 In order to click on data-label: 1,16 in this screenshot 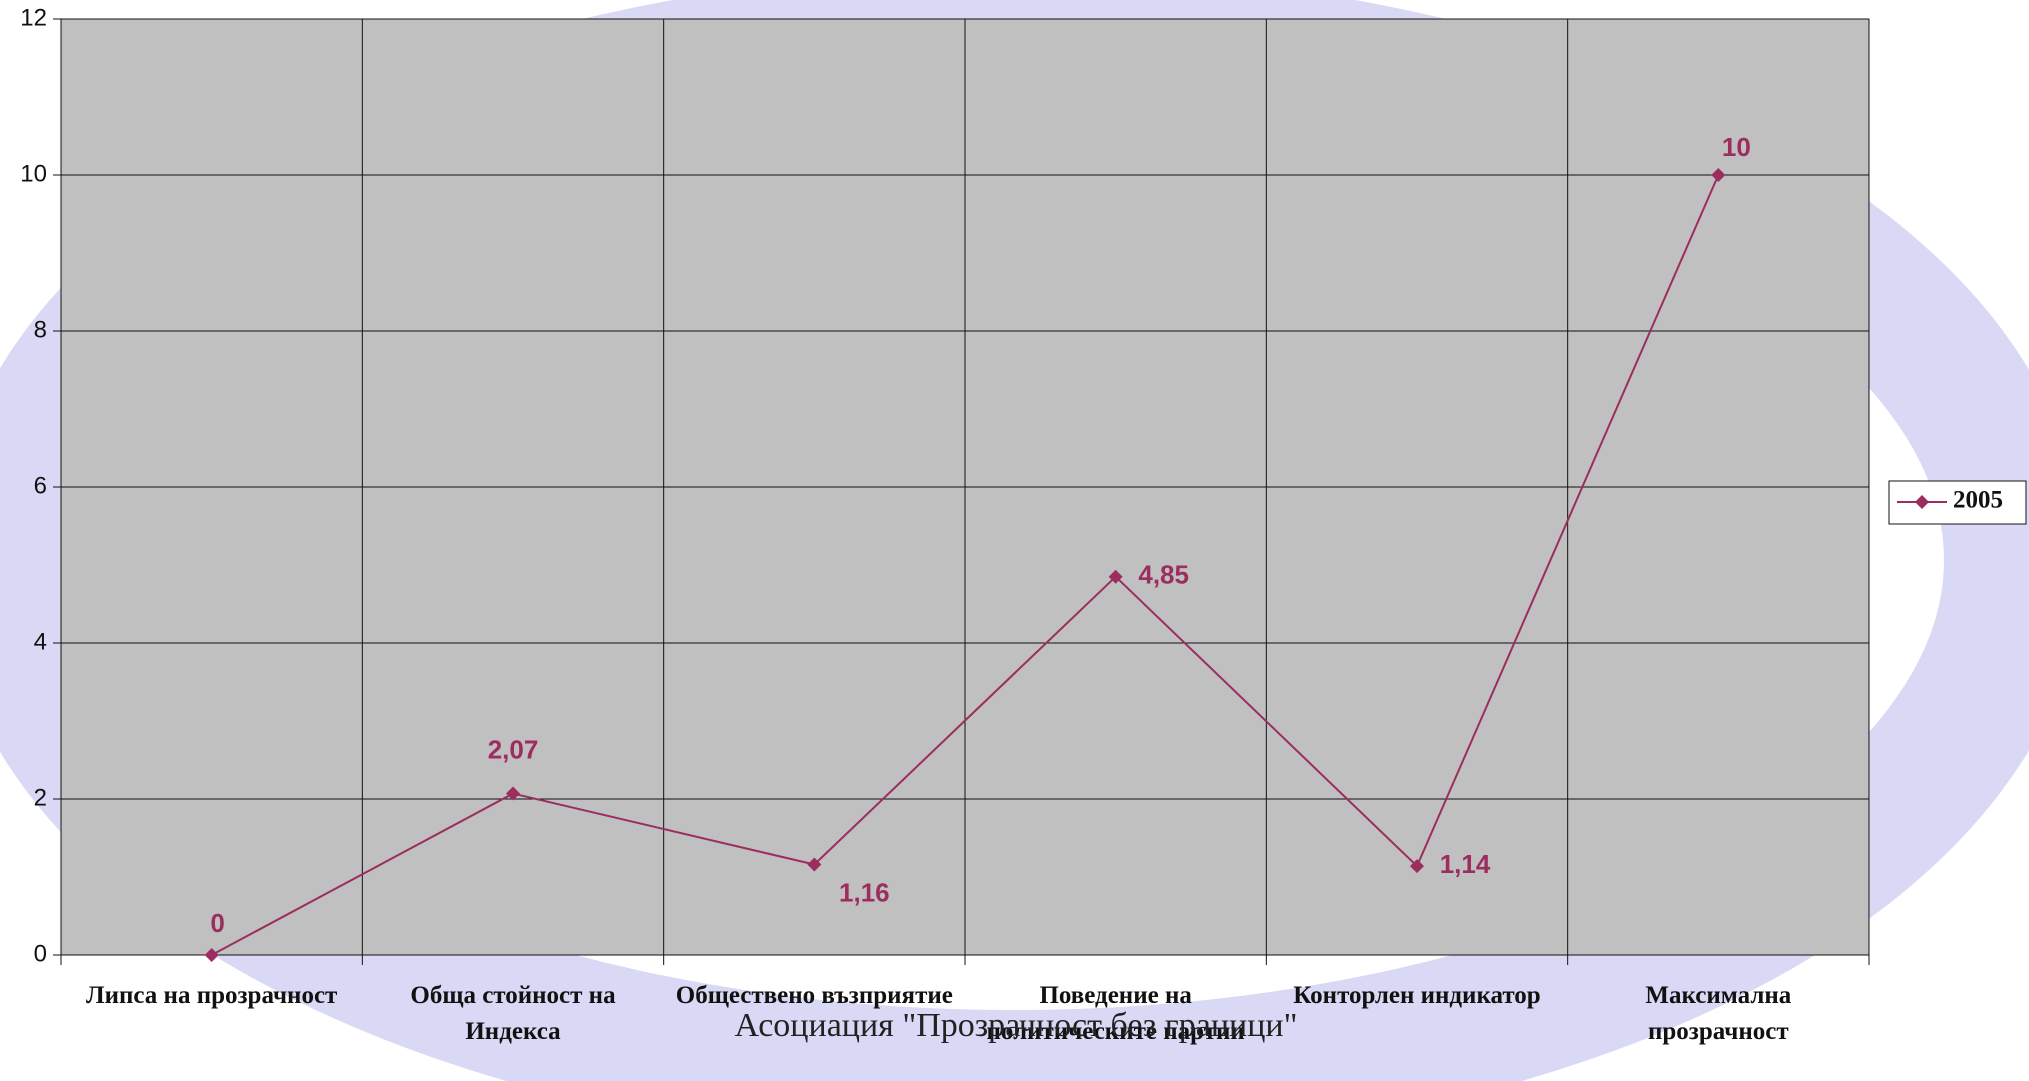, I will do `click(864, 892)`.